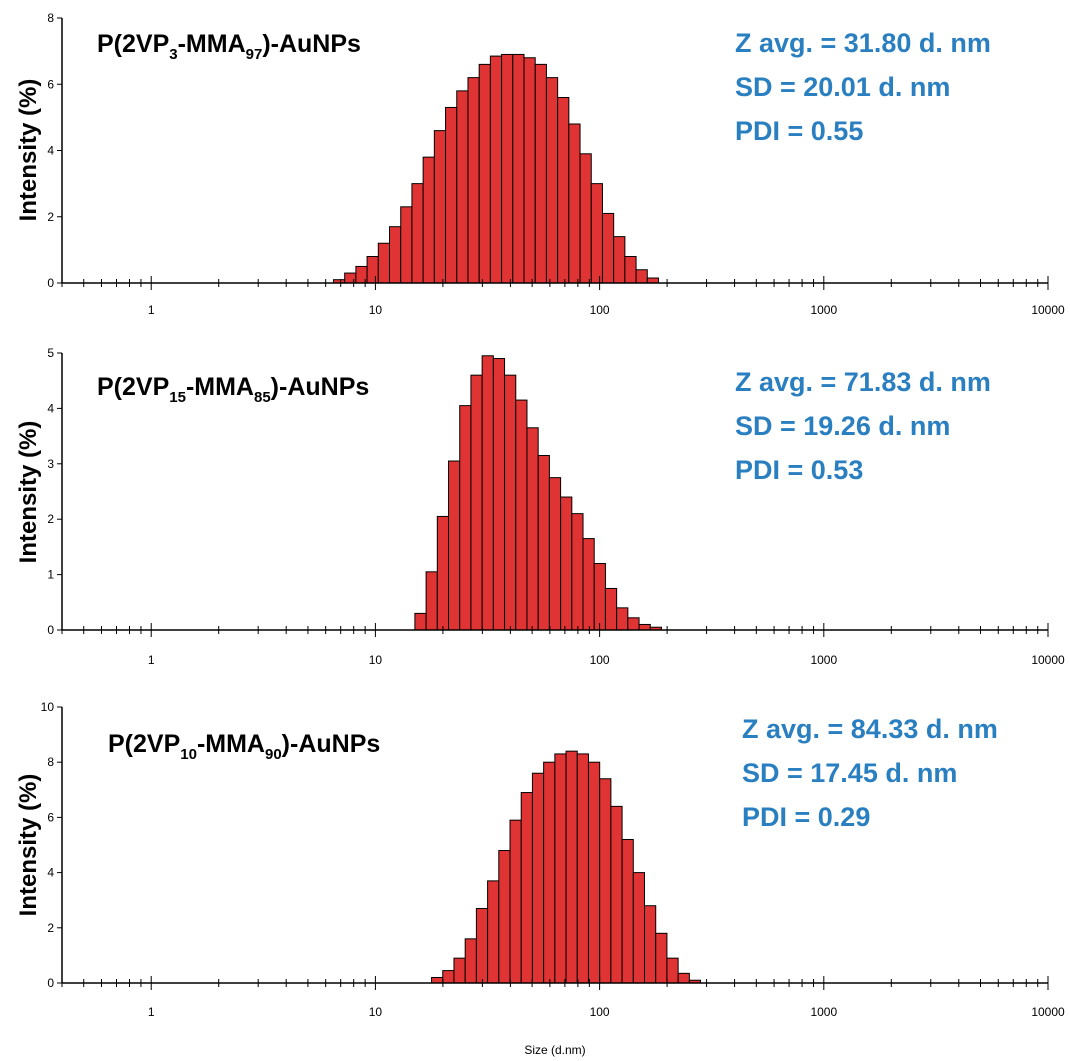  Describe the element at coordinates (849, 773) in the screenshot. I see `stat-line: SD = 17.45 d. nm` at that location.